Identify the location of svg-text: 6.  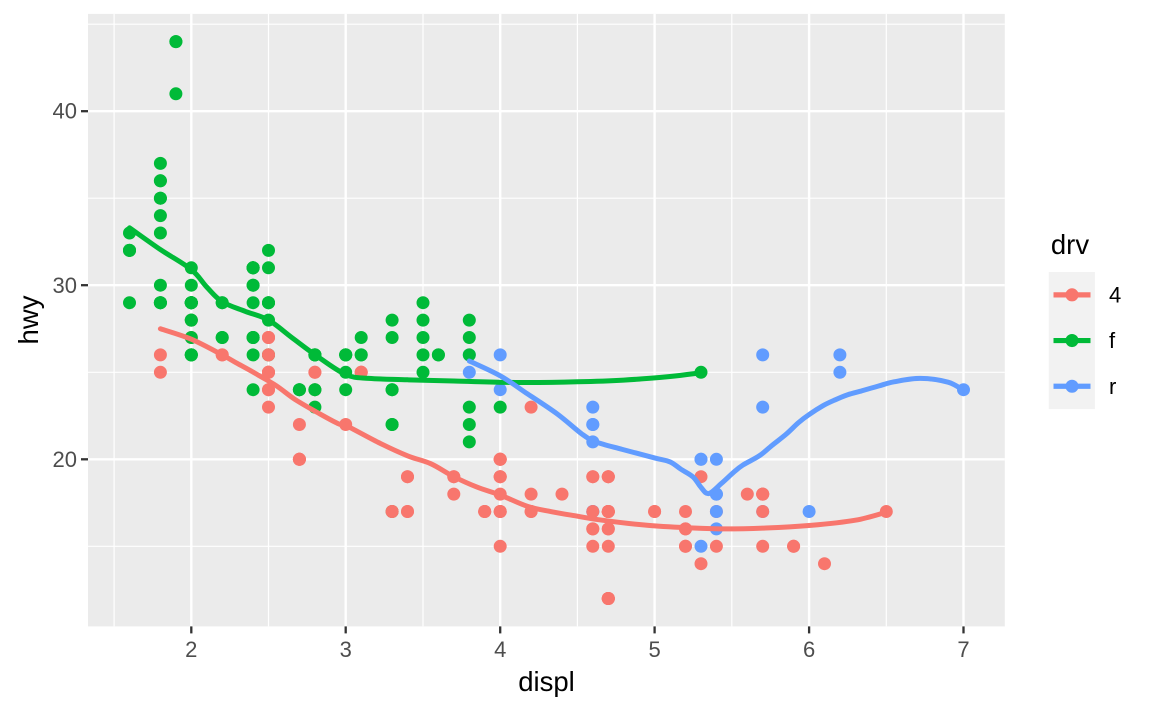
(809, 649).